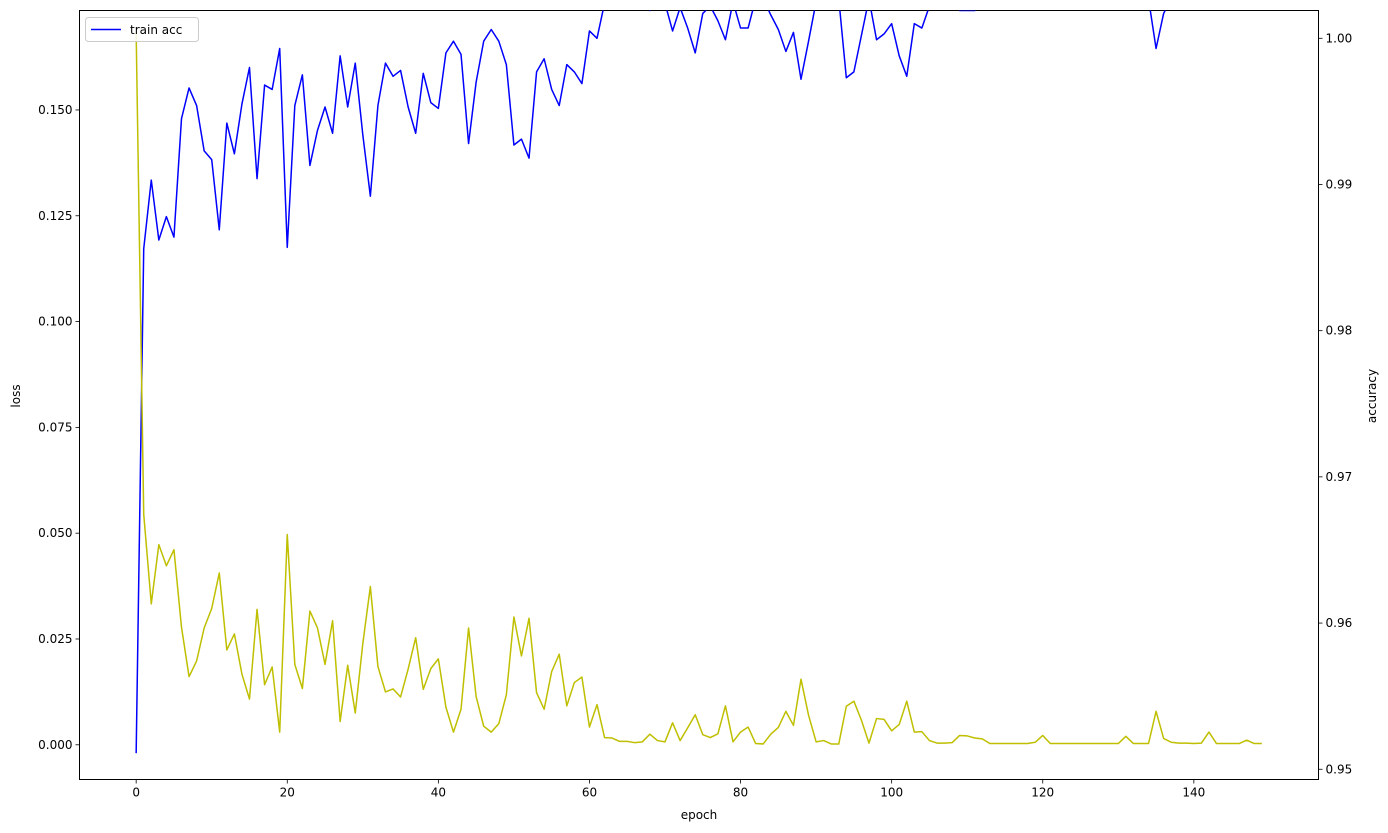 The width and height of the screenshot is (1388, 833). What do you see at coordinates (287, 793) in the screenshot?
I see `x-tick-label: 20` at bounding box center [287, 793].